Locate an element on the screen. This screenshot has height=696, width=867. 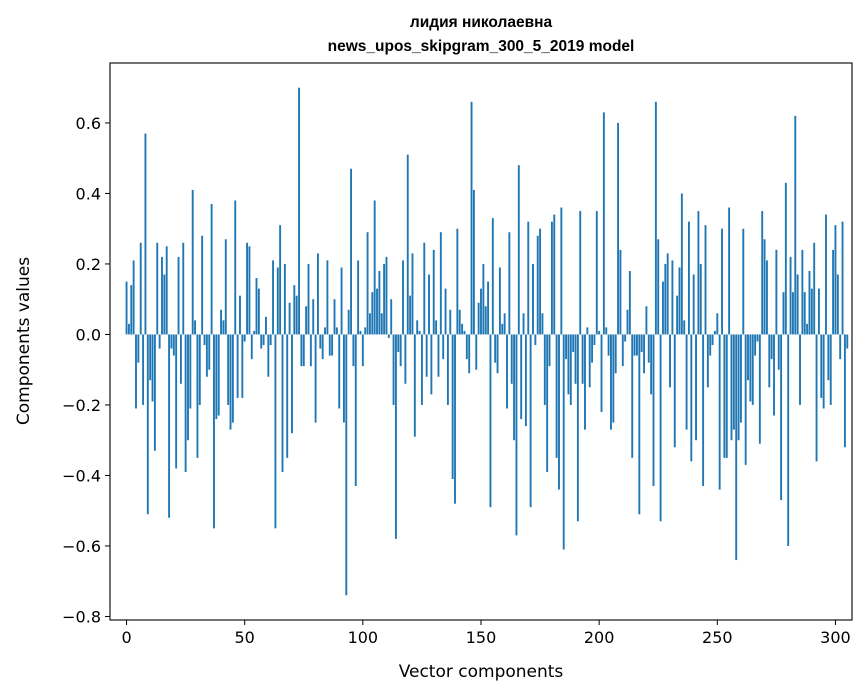
x-tick-label-100: 100 is located at coordinates (363, 637).